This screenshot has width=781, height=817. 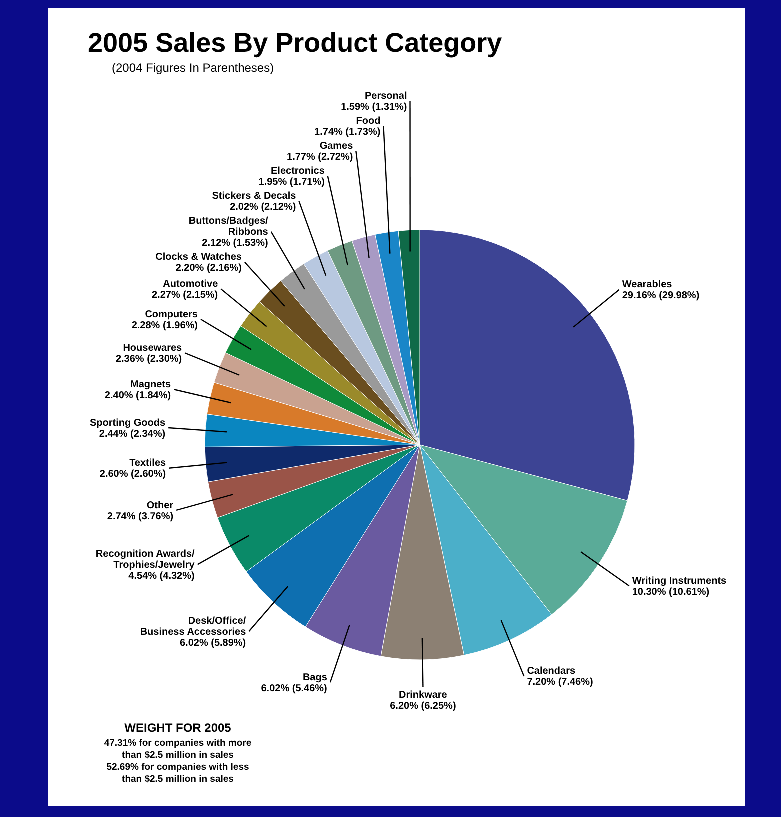 I want to click on slice-label: Sporting Goods, so click(x=128, y=423).